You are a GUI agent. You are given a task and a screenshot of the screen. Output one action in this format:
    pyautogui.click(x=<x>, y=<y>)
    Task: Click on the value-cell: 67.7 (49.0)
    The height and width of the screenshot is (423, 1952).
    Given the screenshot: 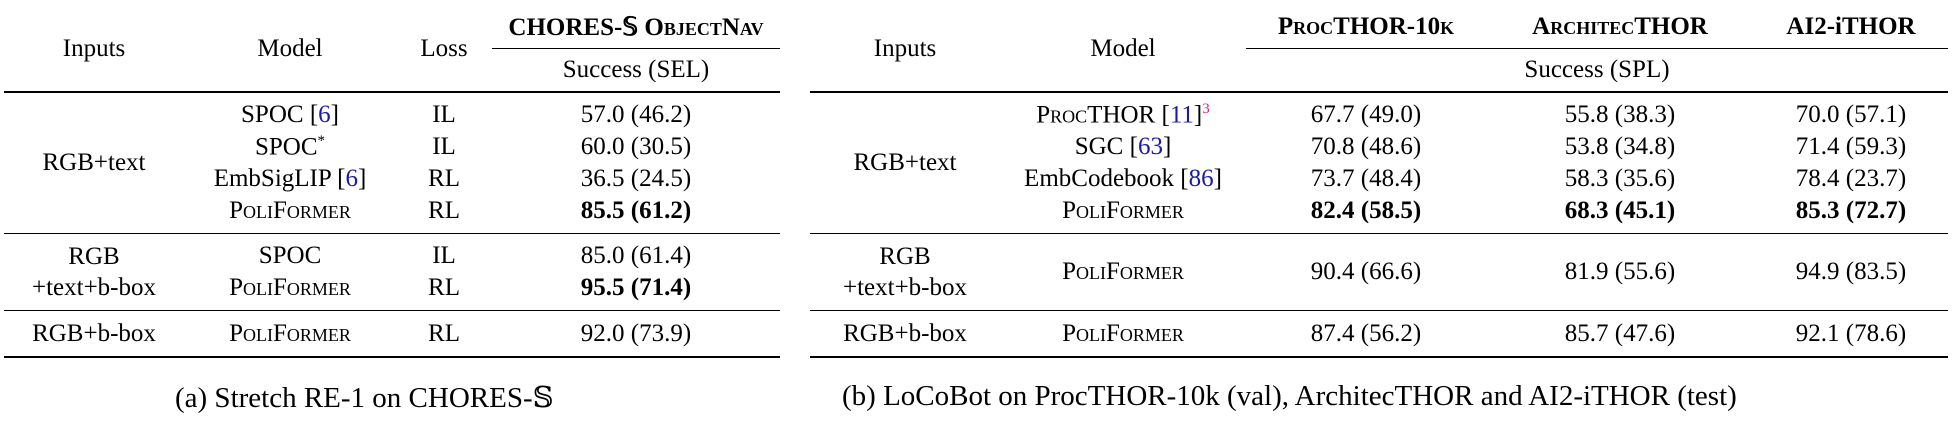 What is the action you would take?
    pyautogui.click(x=1366, y=111)
    